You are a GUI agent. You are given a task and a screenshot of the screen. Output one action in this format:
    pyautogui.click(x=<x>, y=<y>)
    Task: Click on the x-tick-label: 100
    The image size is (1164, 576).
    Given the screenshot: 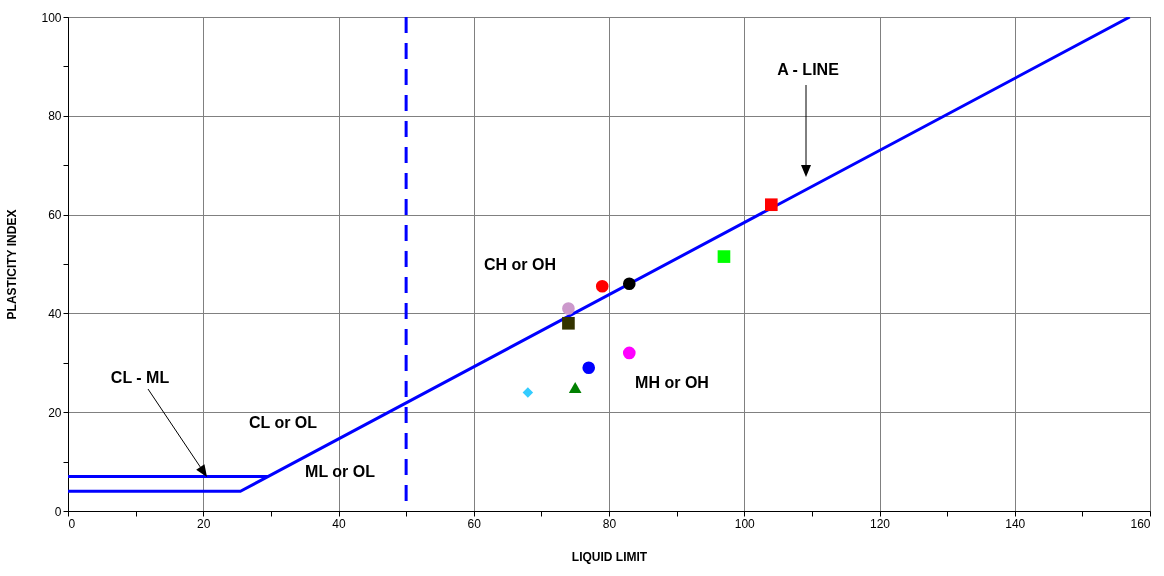 What is the action you would take?
    pyautogui.click(x=745, y=523)
    